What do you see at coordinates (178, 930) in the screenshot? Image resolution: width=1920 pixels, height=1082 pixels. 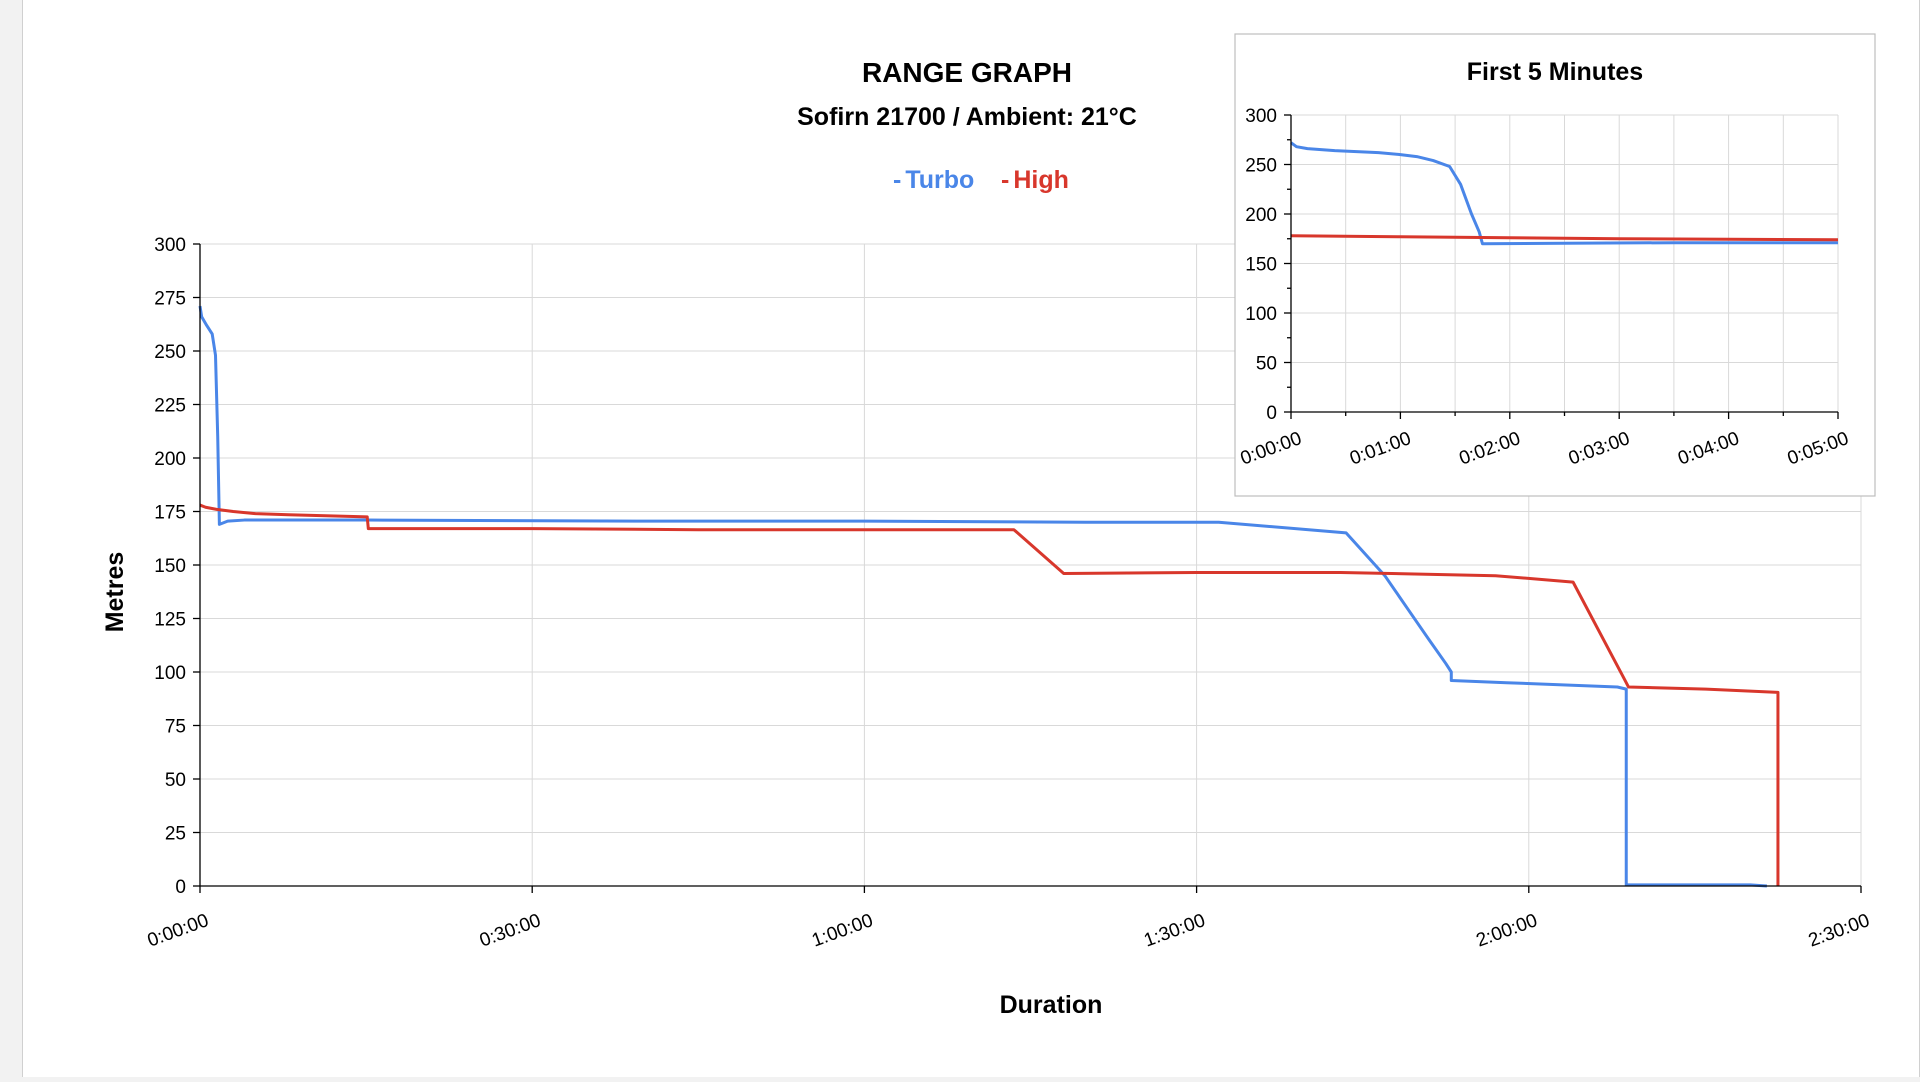 I see `x-tick-label: 0:00:00` at bounding box center [178, 930].